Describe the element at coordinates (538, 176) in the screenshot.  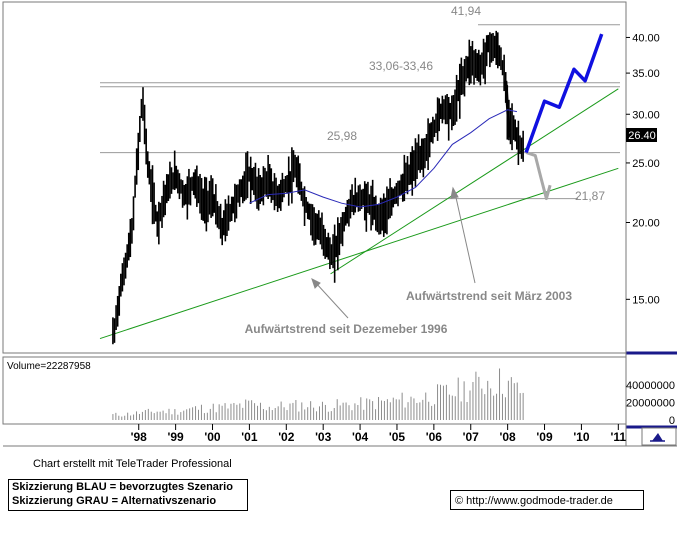
I see `scenario-grey-path` at that location.